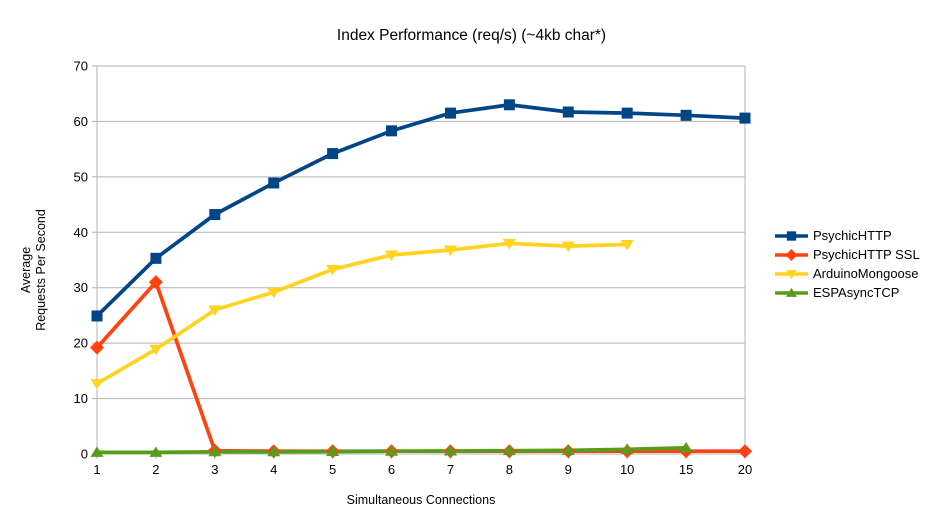  What do you see at coordinates (852, 235) in the screenshot?
I see `legend-label: PsychicHTTP` at bounding box center [852, 235].